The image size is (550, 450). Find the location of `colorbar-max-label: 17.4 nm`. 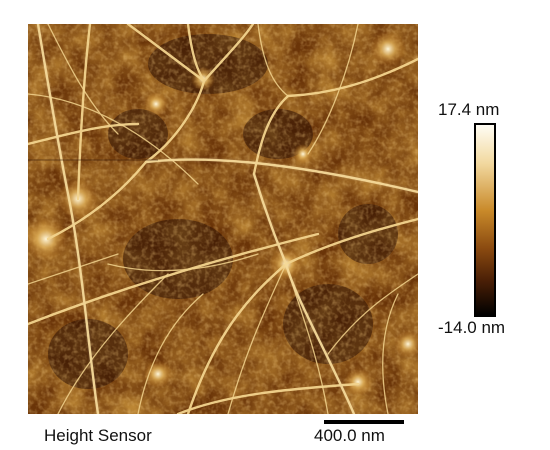

colorbar-max-label: 17.4 nm is located at coordinates (469, 109).